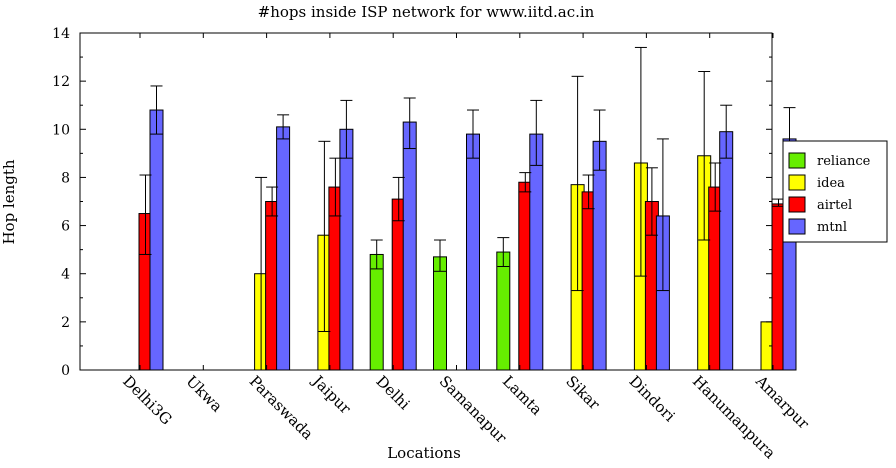  Describe the element at coordinates (577, 183) in the screenshot. I see `error-bar-idea-sikar` at that location.